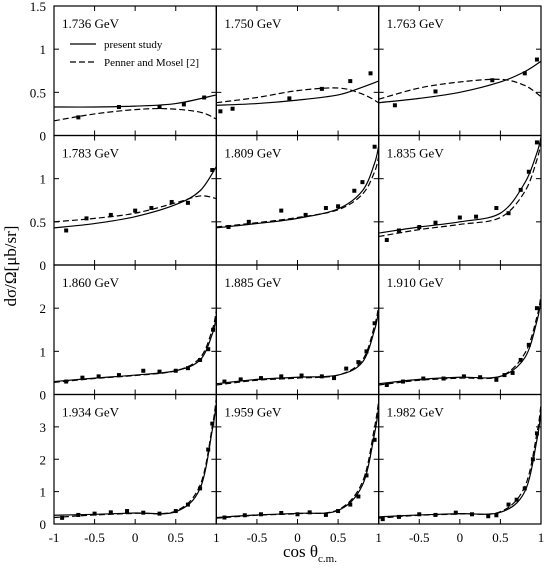 The width and height of the screenshot is (545, 569). Describe the element at coordinates (416, 412) in the screenshot. I see `panel-energy-label: 1.982 GeV` at that location.